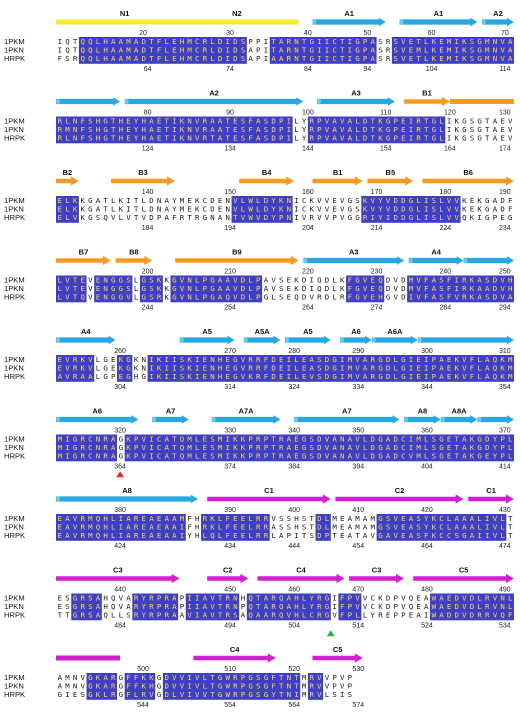  Describe the element at coordinates (358, 466) in the screenshot. I see `residue-number-bottom: 394` at that location.